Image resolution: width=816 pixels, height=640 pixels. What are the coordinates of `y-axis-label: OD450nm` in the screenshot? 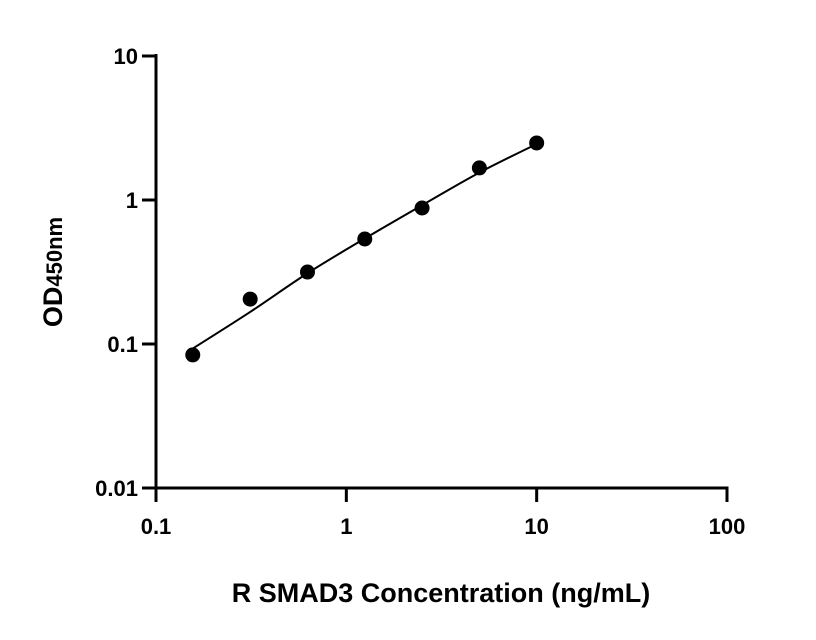 It's located at (53, 272).